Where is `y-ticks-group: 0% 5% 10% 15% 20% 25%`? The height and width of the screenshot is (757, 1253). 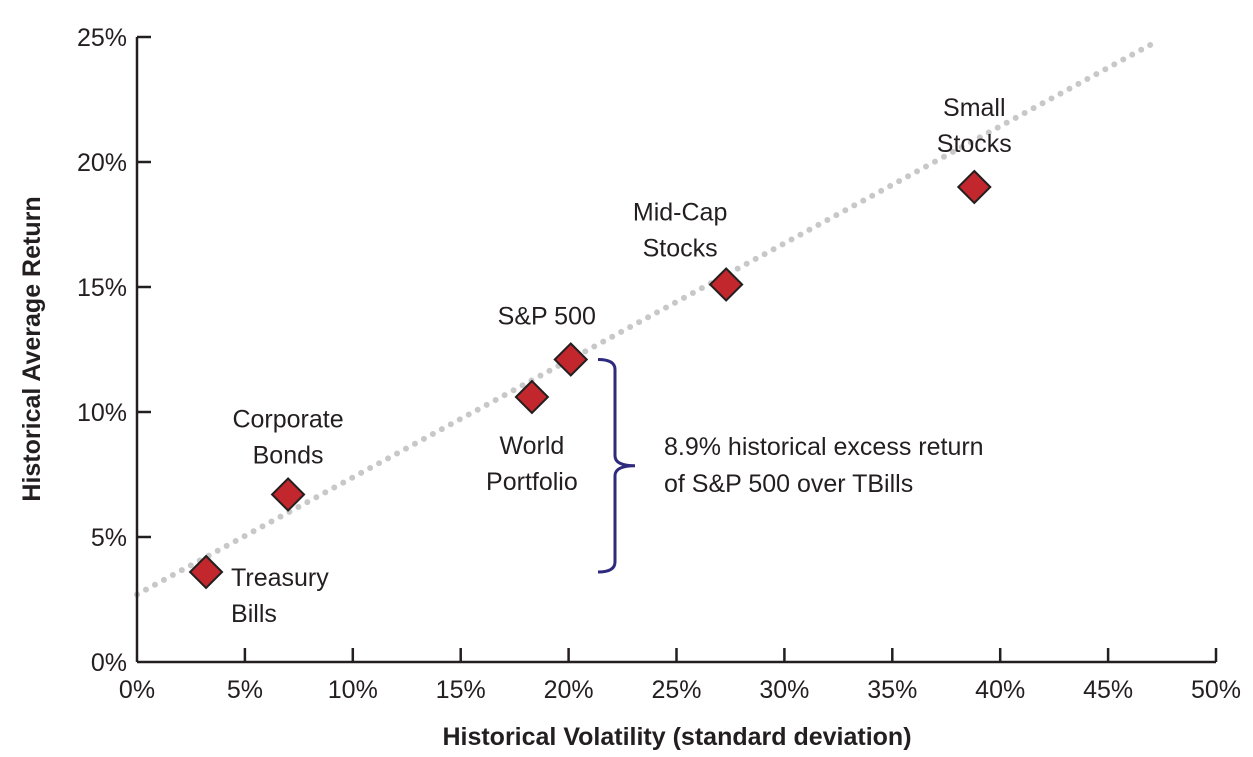
y-ticks-group: 0% 5% 10% 15% 20% 25% is located at coordinates (114, 350).